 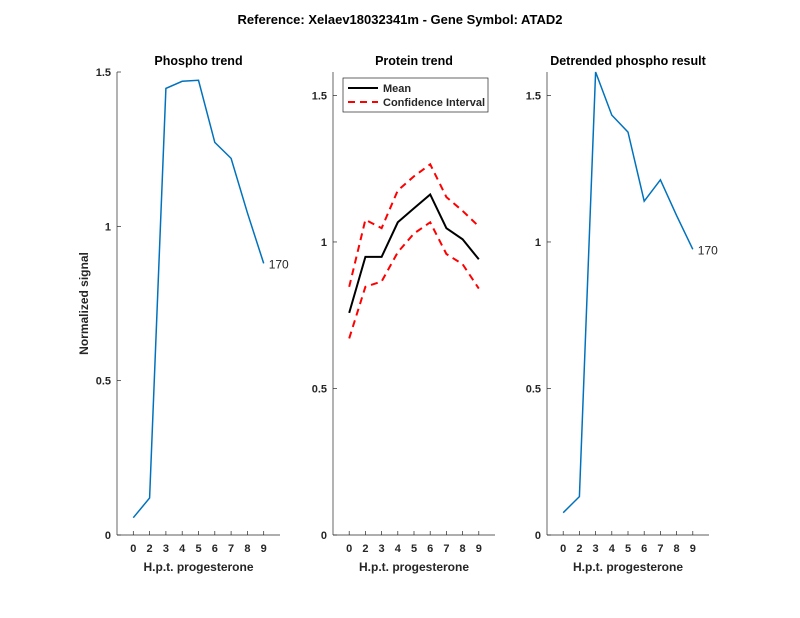 I want to click on panel-title: Detrended phospho result, so click(x=628, y=61).